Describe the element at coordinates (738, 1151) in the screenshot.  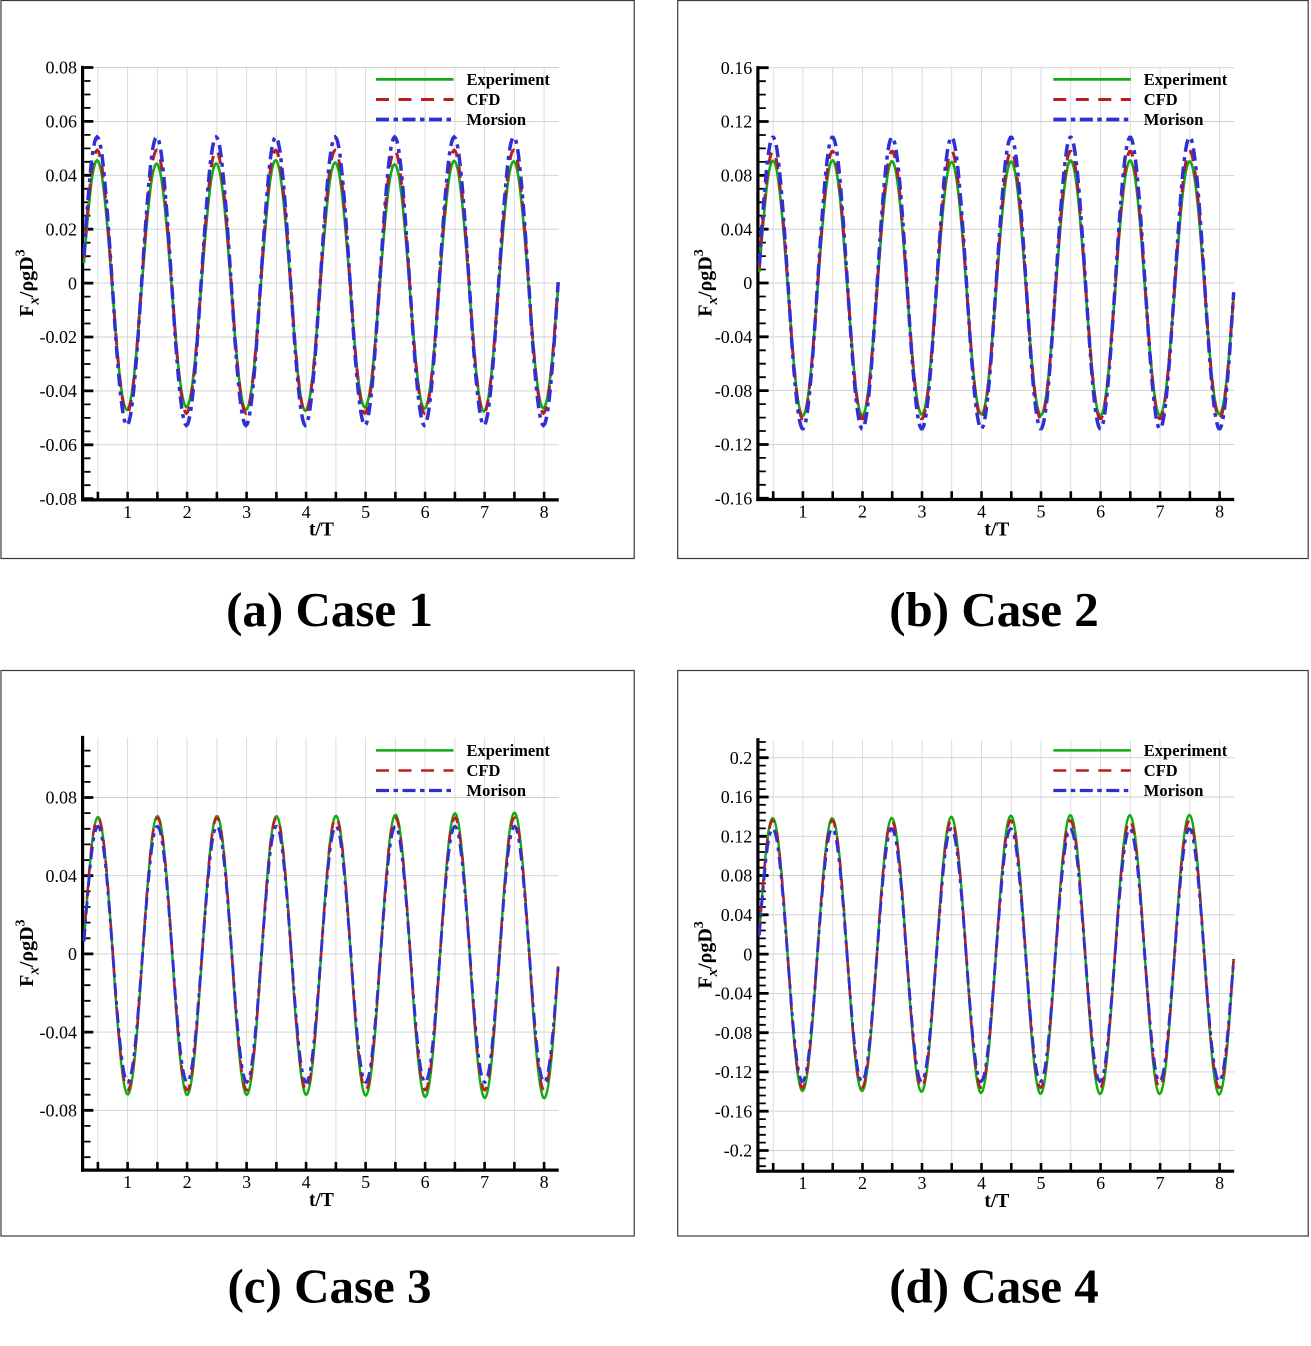
I see `svg-text: -0.2` at that location.